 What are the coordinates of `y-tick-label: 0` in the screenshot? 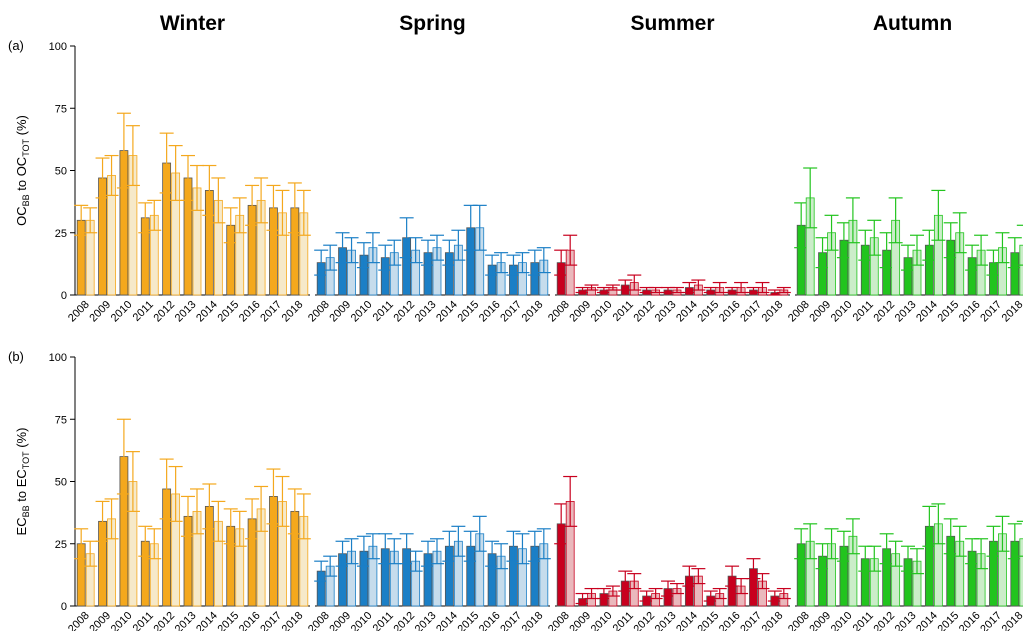 It's located at (64, 296).